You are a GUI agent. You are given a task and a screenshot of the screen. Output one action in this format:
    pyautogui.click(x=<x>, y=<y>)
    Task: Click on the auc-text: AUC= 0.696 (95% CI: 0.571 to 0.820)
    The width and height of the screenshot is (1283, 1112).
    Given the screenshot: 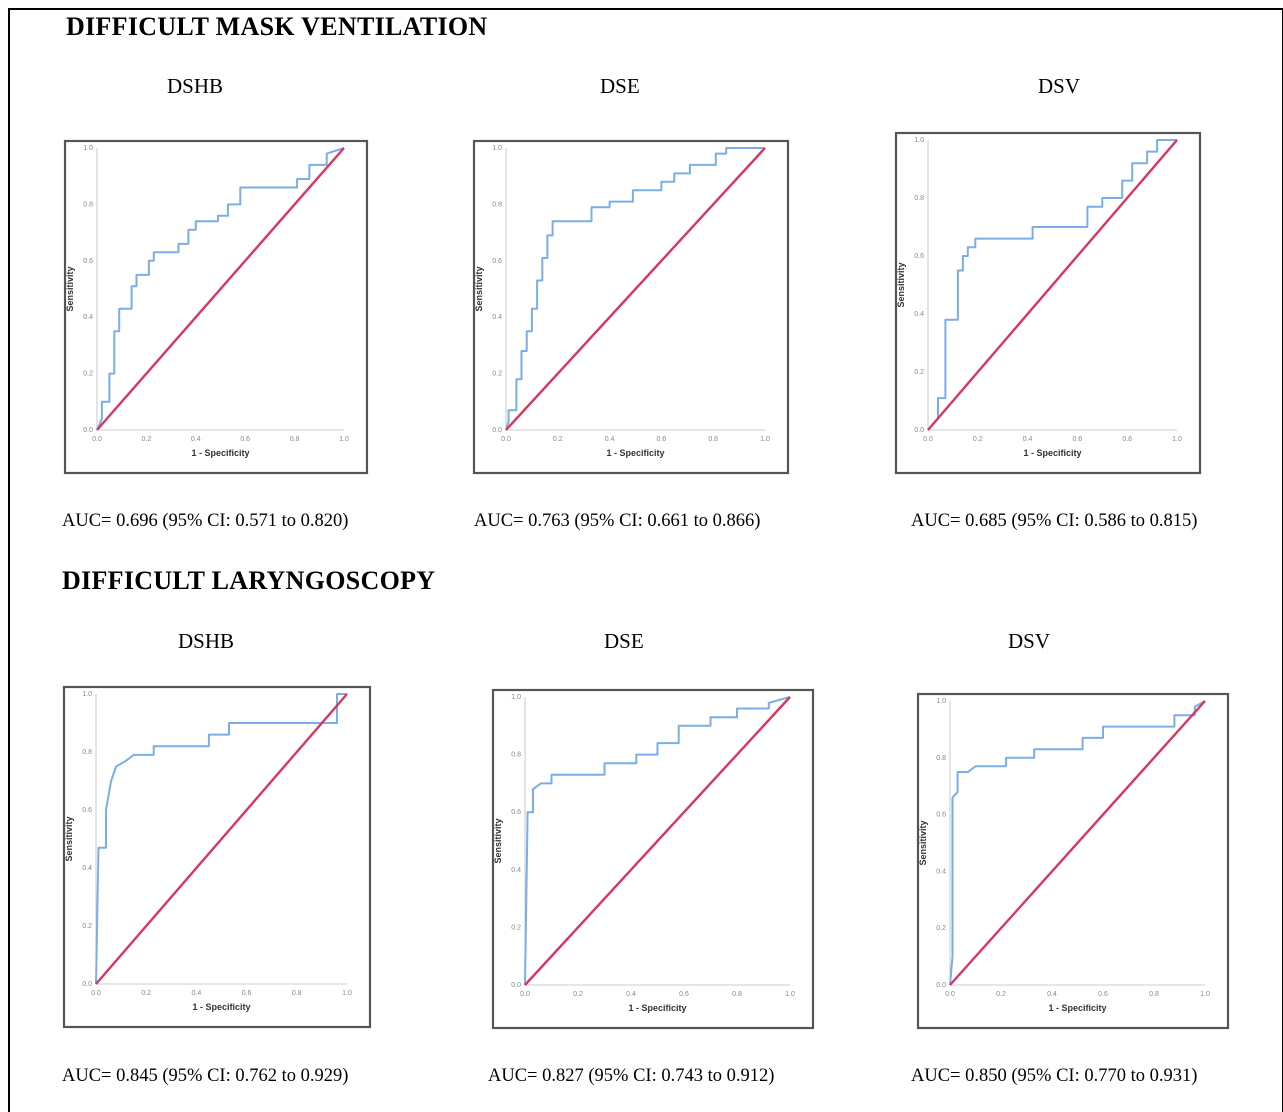 What is the action you would take?
    pyautogui.click(x=205, y=521)
    